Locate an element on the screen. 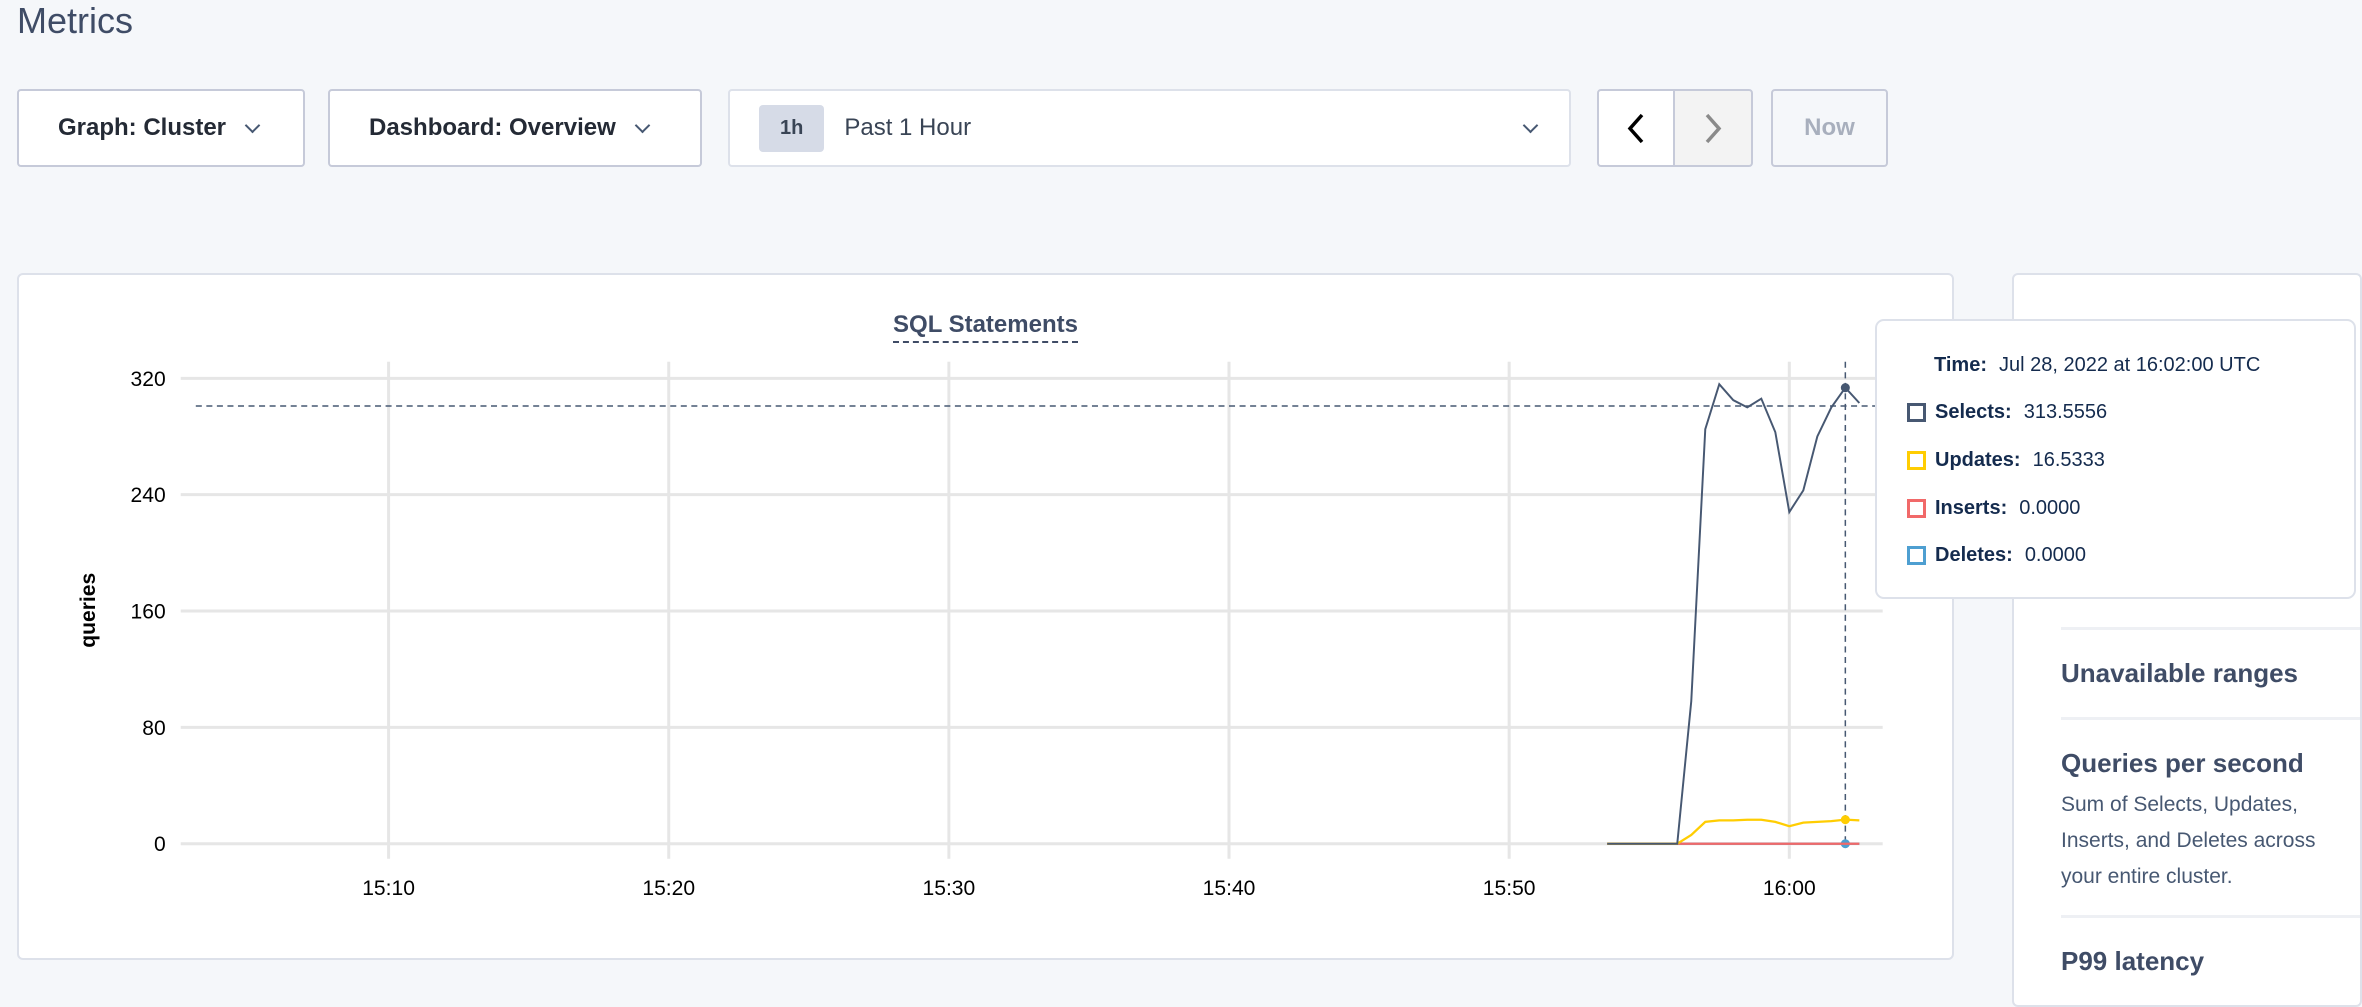 Image resolution: width=2362 pixels, height=1007 pixels. next-time-button is located at coordinates (1713, 128).